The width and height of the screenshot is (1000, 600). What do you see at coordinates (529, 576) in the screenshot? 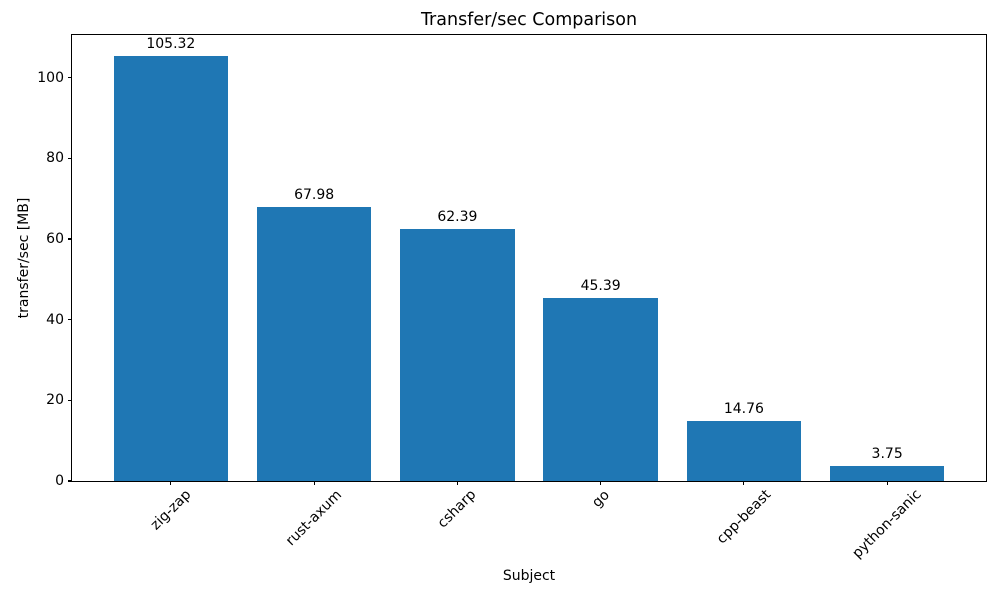
I see `x-axis-label: Subject` at bounding box center [529, 576].